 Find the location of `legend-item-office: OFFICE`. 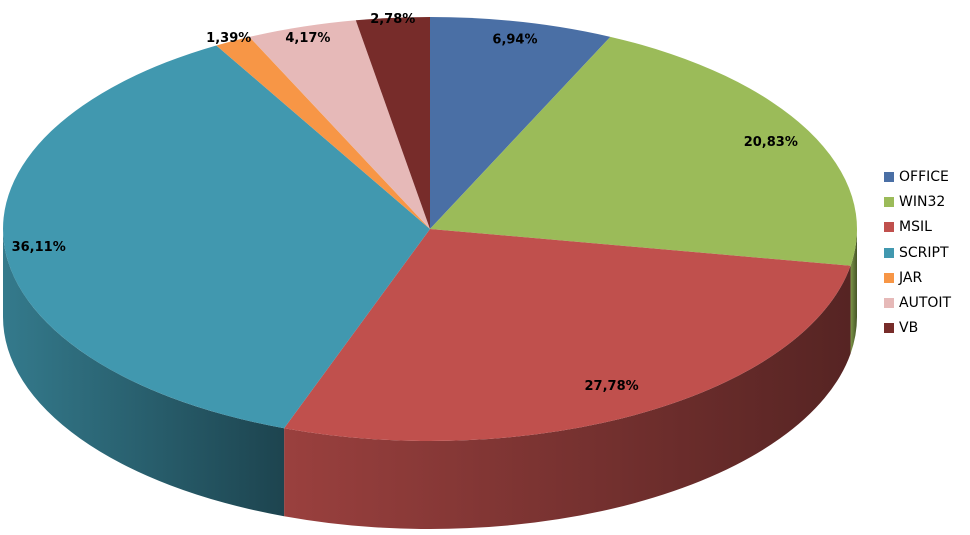

legend-item-office: OFFICE is located at coordinates (917, 176).